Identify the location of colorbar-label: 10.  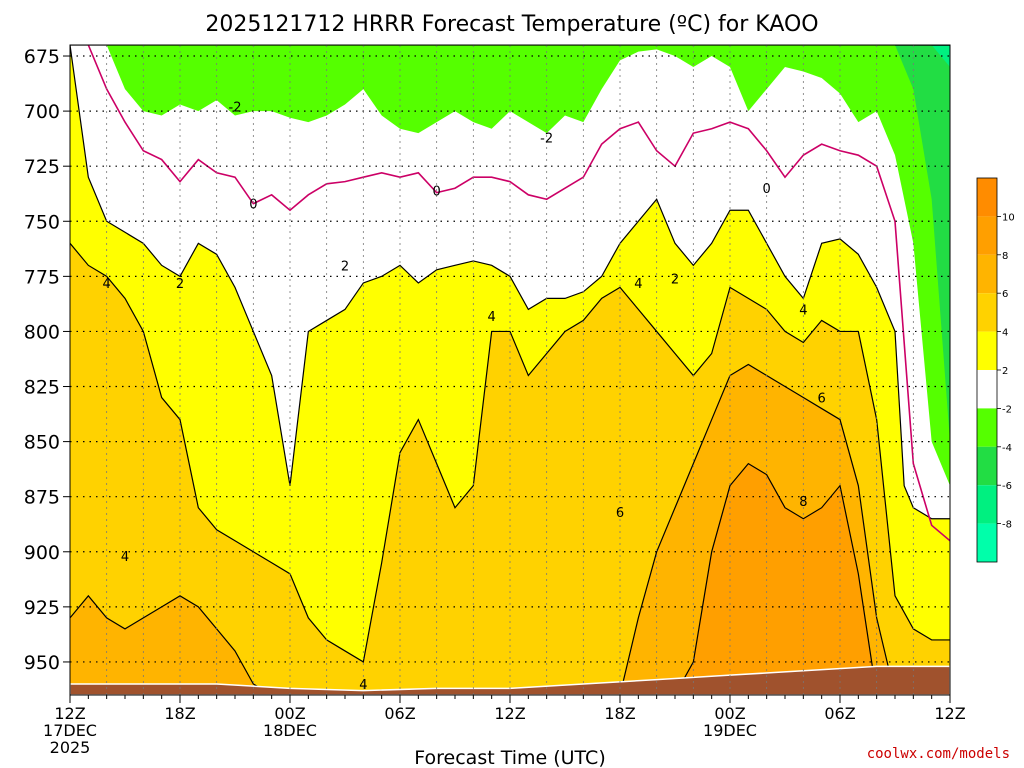
(1008, 217).